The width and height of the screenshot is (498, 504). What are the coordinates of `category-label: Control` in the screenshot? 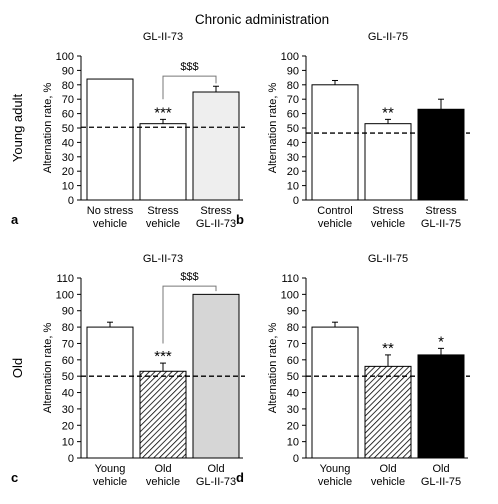 It's located at (334, 211).